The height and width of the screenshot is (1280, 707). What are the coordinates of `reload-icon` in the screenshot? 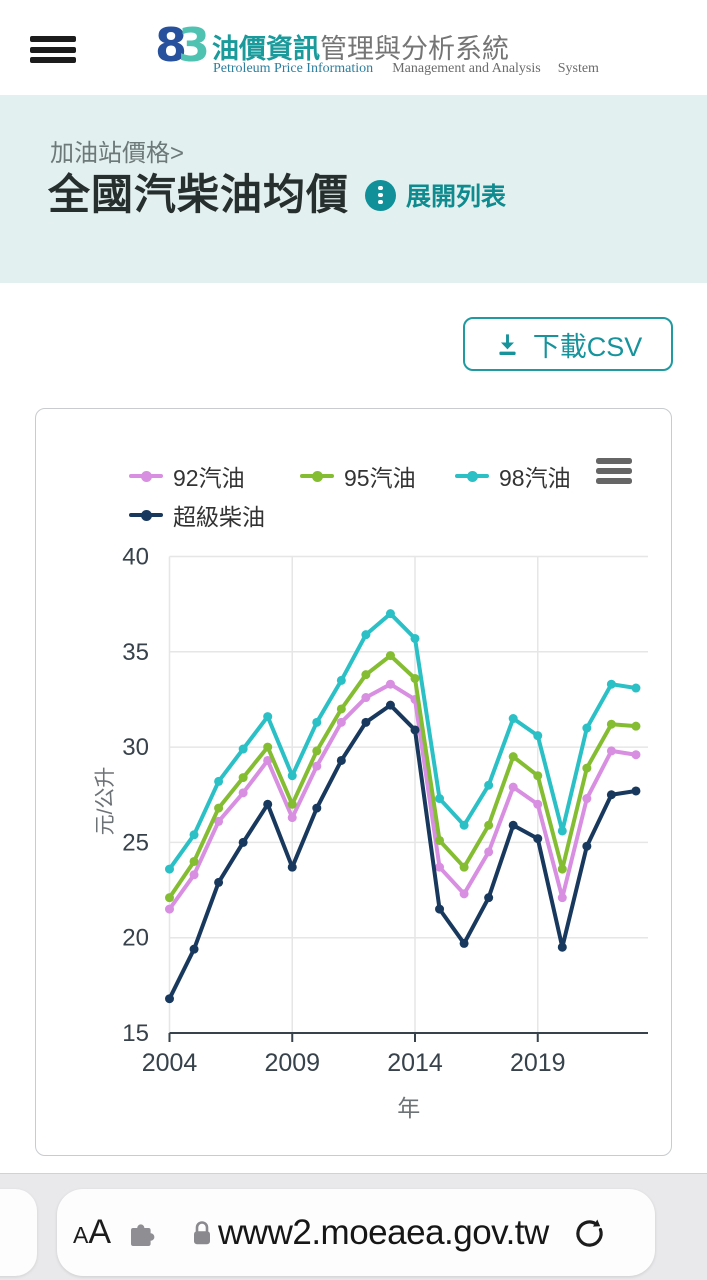 It's located at (589, 1232).